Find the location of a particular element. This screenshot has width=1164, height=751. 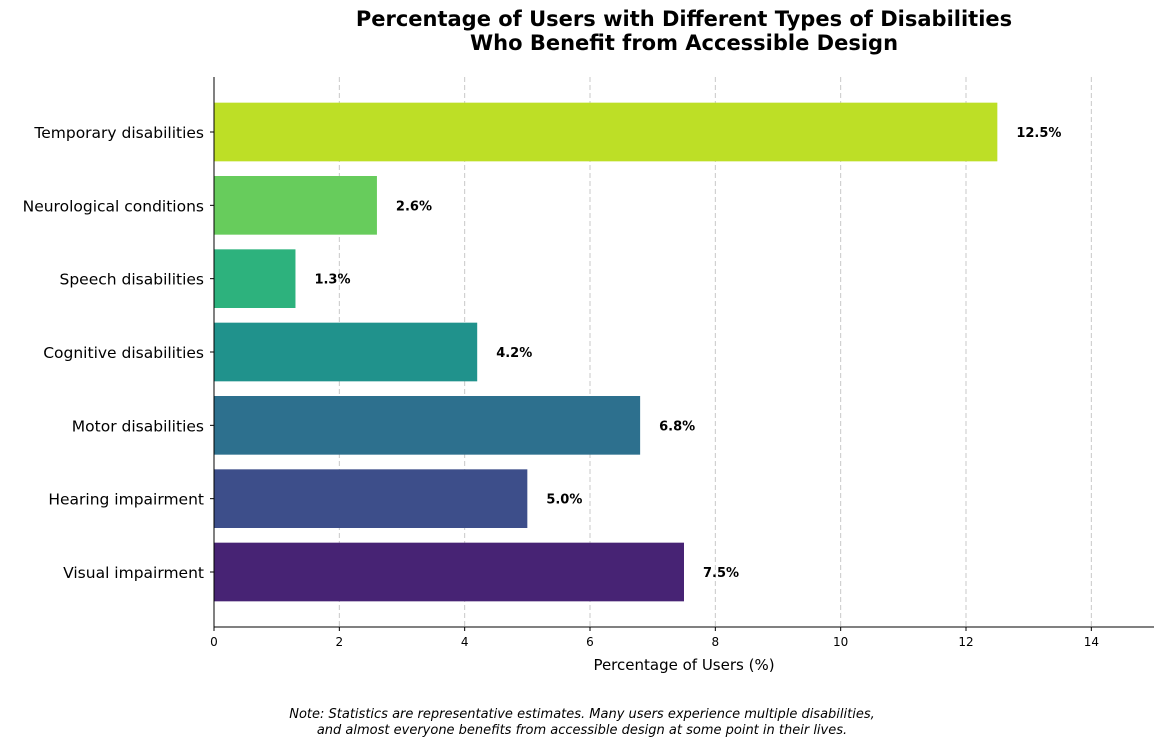

y-tick-label: Speech disabilities is located at coordinates (132, 280).